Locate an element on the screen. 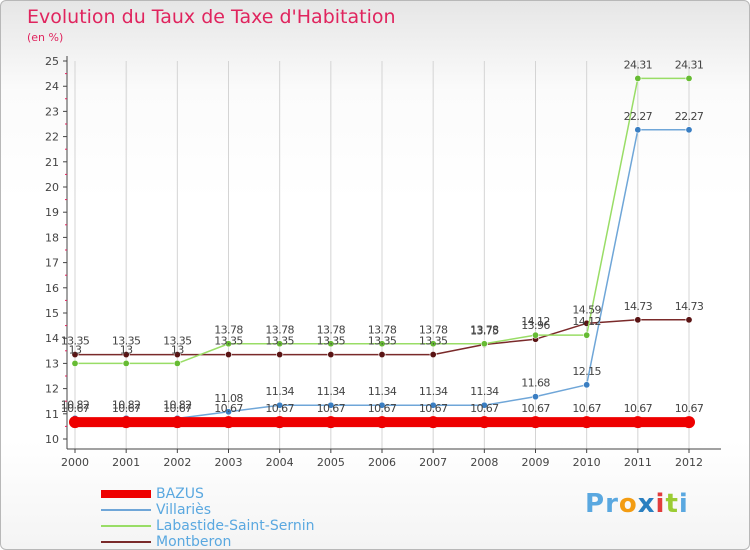 The width and height of the screenshot is (750, 550). point-villari-s-2012 is located at coordinates (689, 130).